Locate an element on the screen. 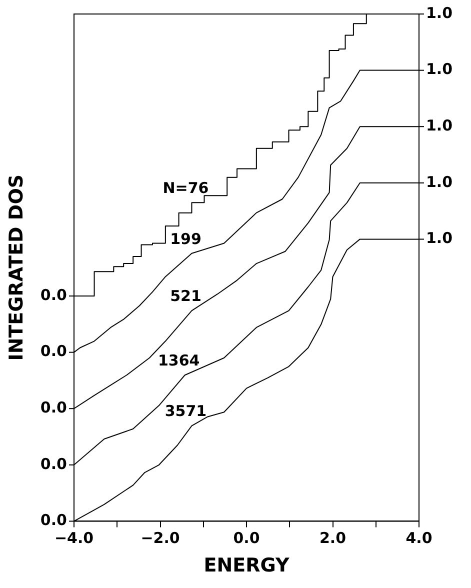 This screenshot has width=471, height=588. series-label: 3571 is located at coordinates (185, 411).